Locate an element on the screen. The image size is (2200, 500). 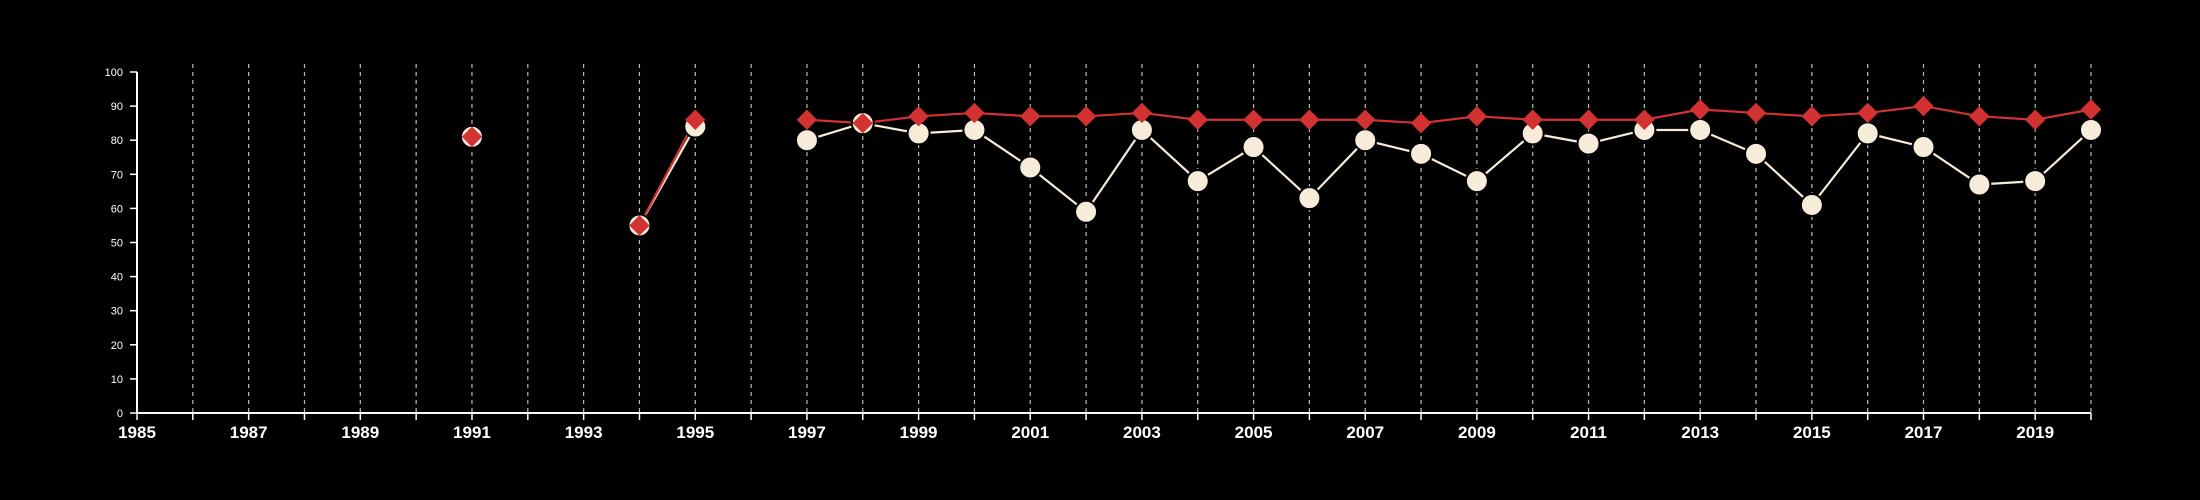
x-tick-label: 1999 is located at coordinates (919, 432).